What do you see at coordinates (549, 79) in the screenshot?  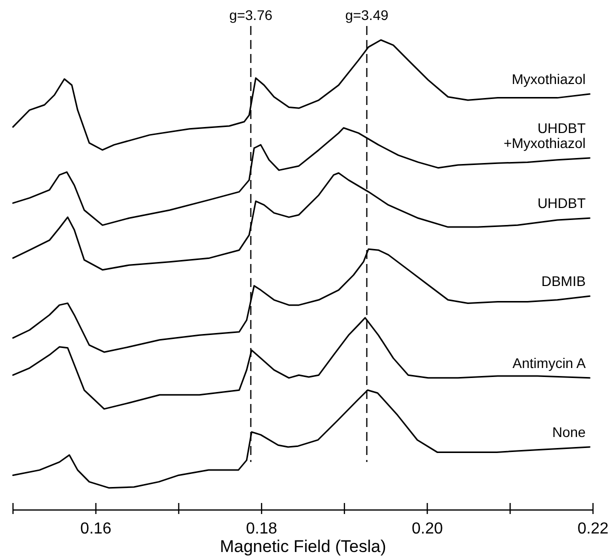 I see `series-label: Myxothiazol` at bounding box center [549, 79].